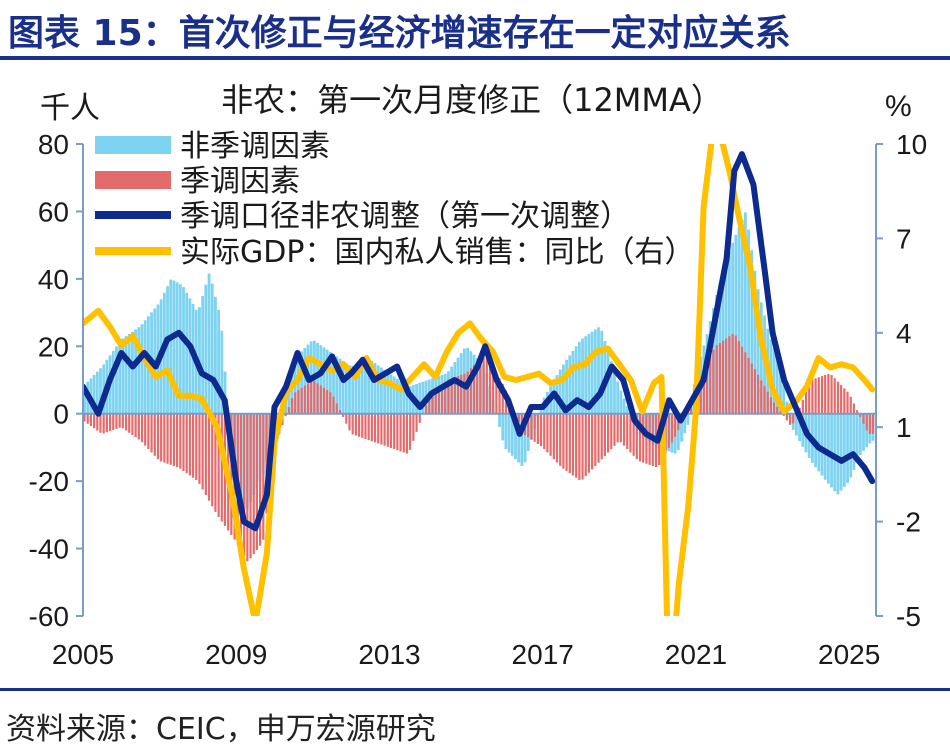  What do you see at coordinates (389, 654) in the screenshot?
I see `x-tick-label: 2013` at bounding box center [389, 654].